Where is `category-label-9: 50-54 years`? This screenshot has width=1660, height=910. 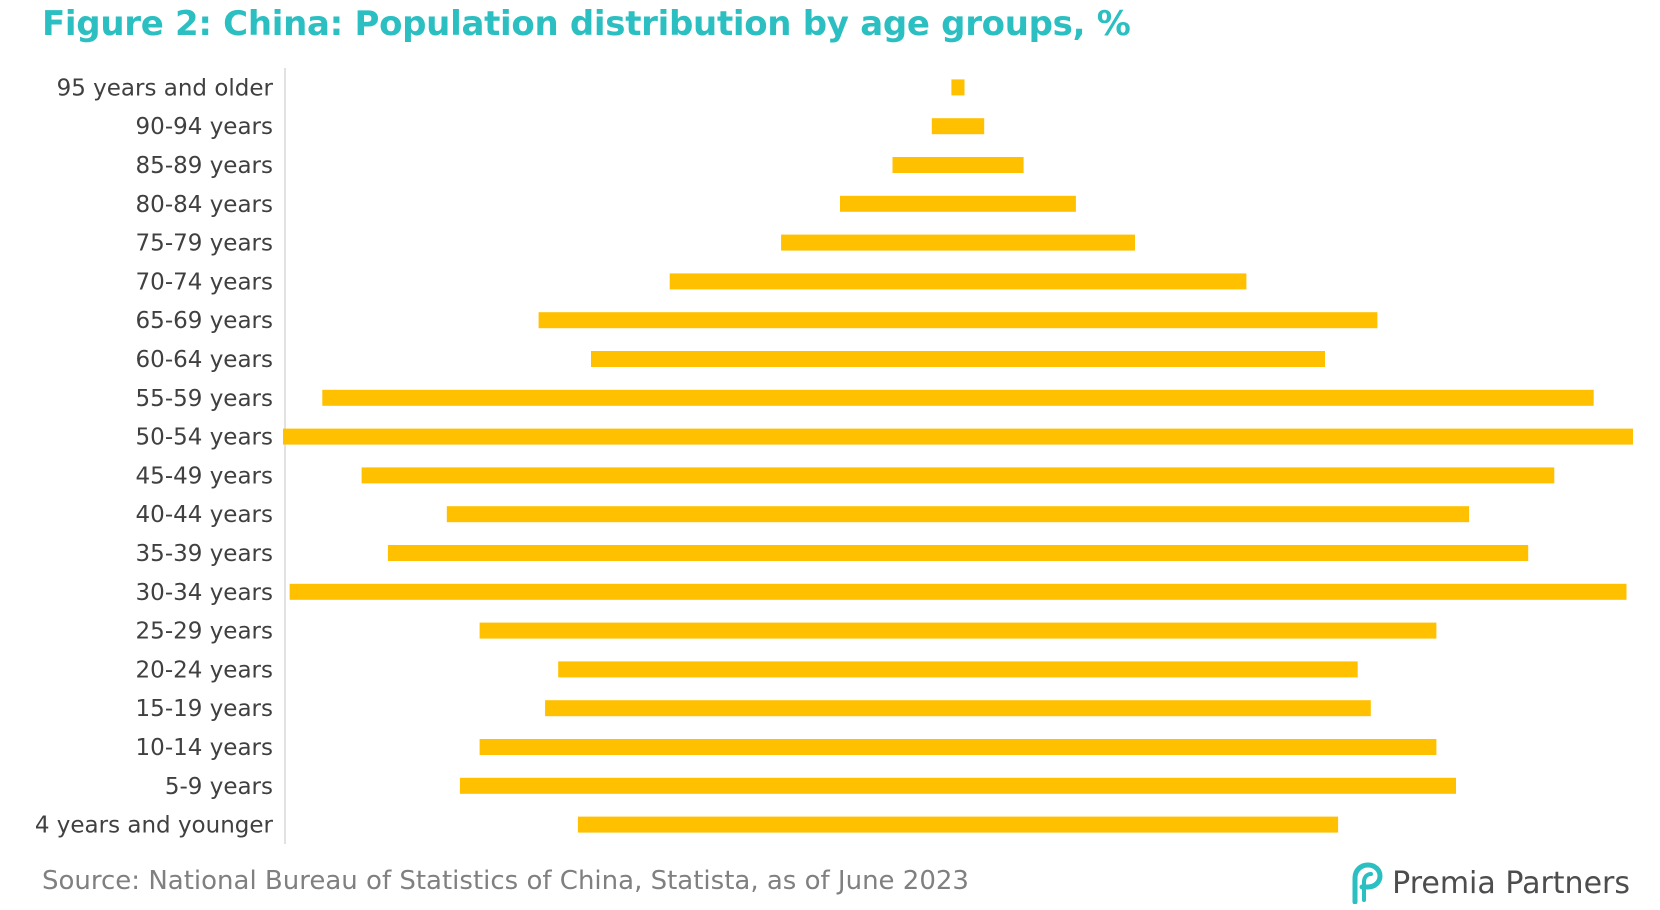
category-label-9: 50-54 years is located at coordinates (204, 438).